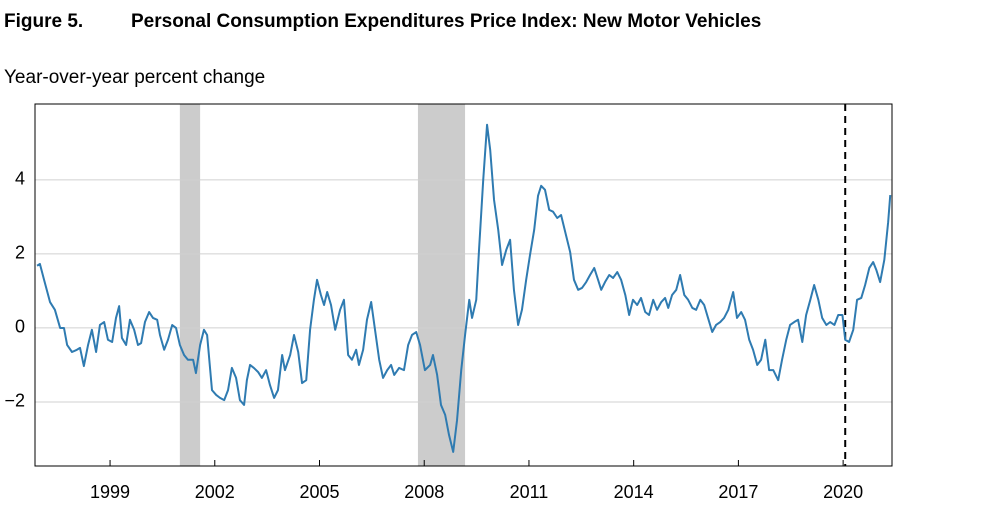 This screenshot has height=519, width=991. Describe the element at coordinates (215, 492) in the screenshot. I see `x-tick-label: 2002` at that location.